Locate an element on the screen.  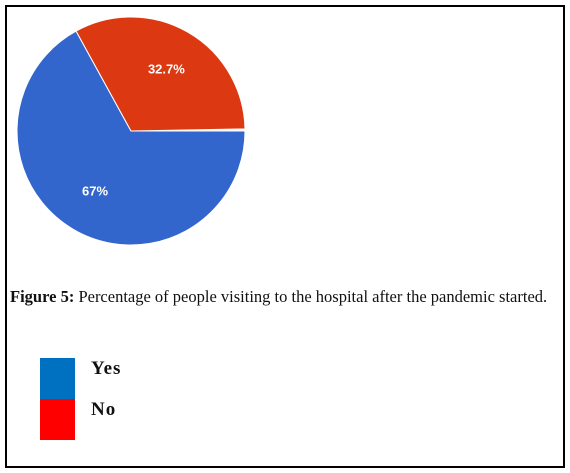
legend-item: Yes is located at coordinates (80, 378).